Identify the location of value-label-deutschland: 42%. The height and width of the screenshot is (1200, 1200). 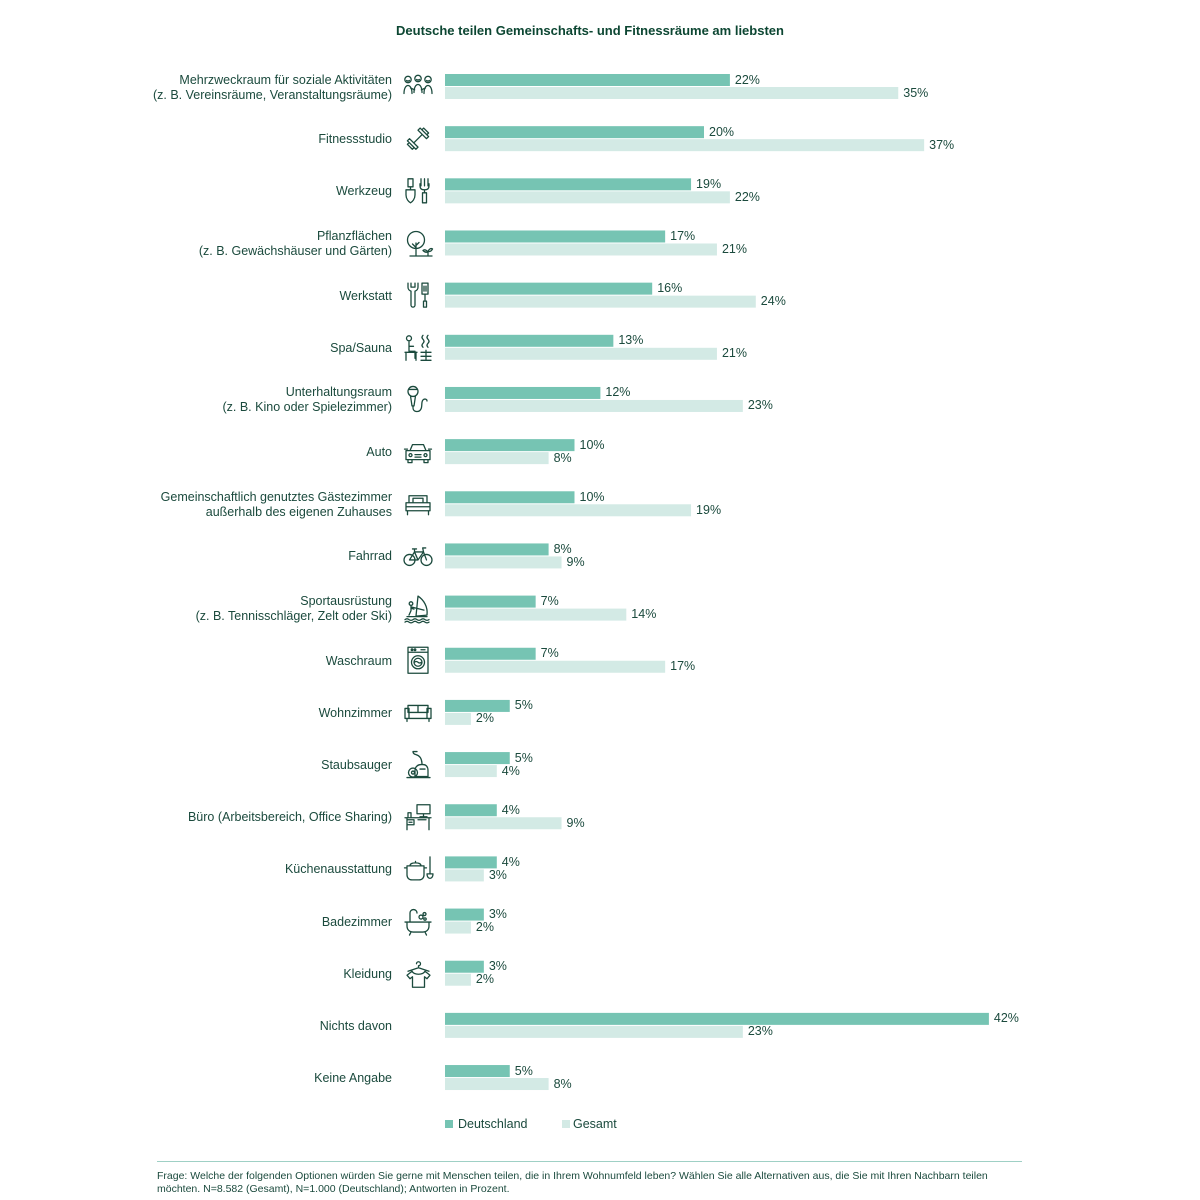
(1006, 1018).